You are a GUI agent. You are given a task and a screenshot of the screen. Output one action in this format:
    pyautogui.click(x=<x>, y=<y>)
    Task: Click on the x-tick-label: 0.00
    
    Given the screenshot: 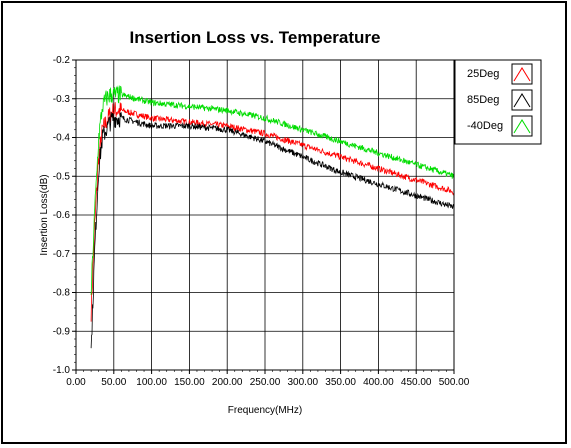 What is the action you would take?
    pyautogui.click(x=76, y=382)
    